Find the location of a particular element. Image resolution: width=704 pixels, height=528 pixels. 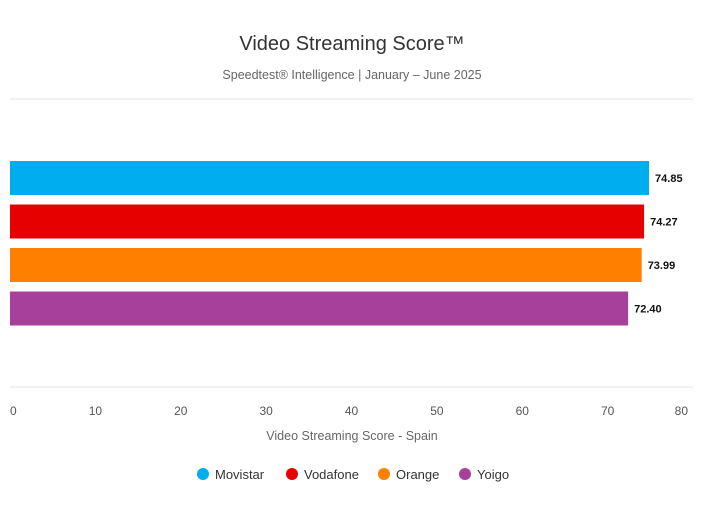

x-tick-label: 0 is located at coordinates (13, 411).